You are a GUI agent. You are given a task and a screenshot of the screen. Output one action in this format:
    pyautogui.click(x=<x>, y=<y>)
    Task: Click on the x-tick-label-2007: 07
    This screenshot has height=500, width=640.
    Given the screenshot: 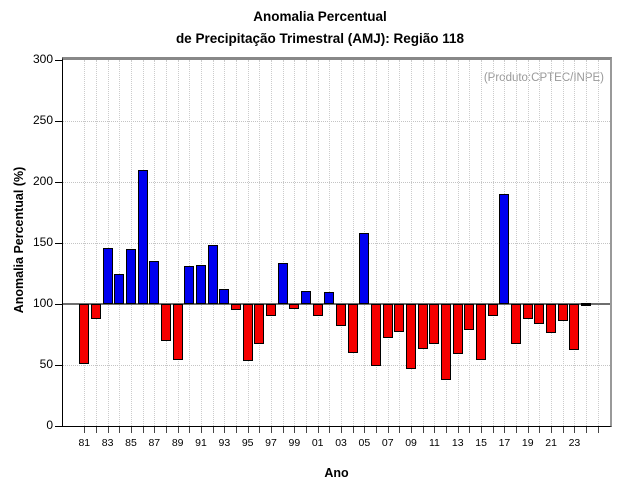 What is the action you would take?
    pyautogui.click(x=387, y=443)
    